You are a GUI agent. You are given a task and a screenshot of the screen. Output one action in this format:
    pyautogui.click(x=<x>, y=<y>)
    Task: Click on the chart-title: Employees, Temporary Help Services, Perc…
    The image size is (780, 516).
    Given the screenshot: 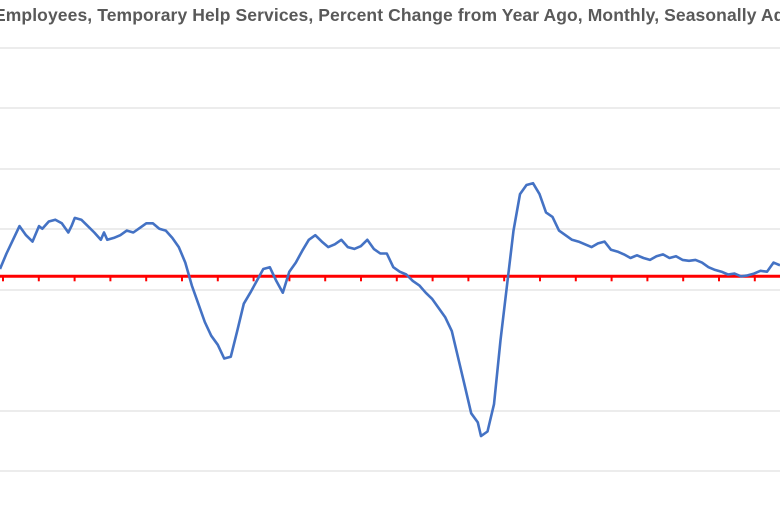 What is the action you would take?
    pyautogui.click(x=390, y=15)
    